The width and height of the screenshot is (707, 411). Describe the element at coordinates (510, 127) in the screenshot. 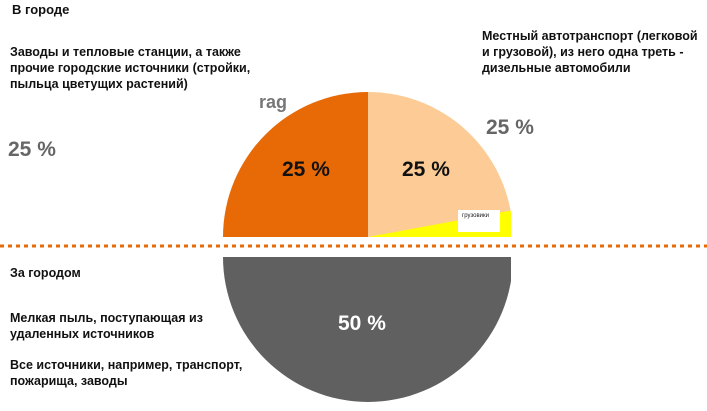

I see `right-percent: 25 %` at that location.